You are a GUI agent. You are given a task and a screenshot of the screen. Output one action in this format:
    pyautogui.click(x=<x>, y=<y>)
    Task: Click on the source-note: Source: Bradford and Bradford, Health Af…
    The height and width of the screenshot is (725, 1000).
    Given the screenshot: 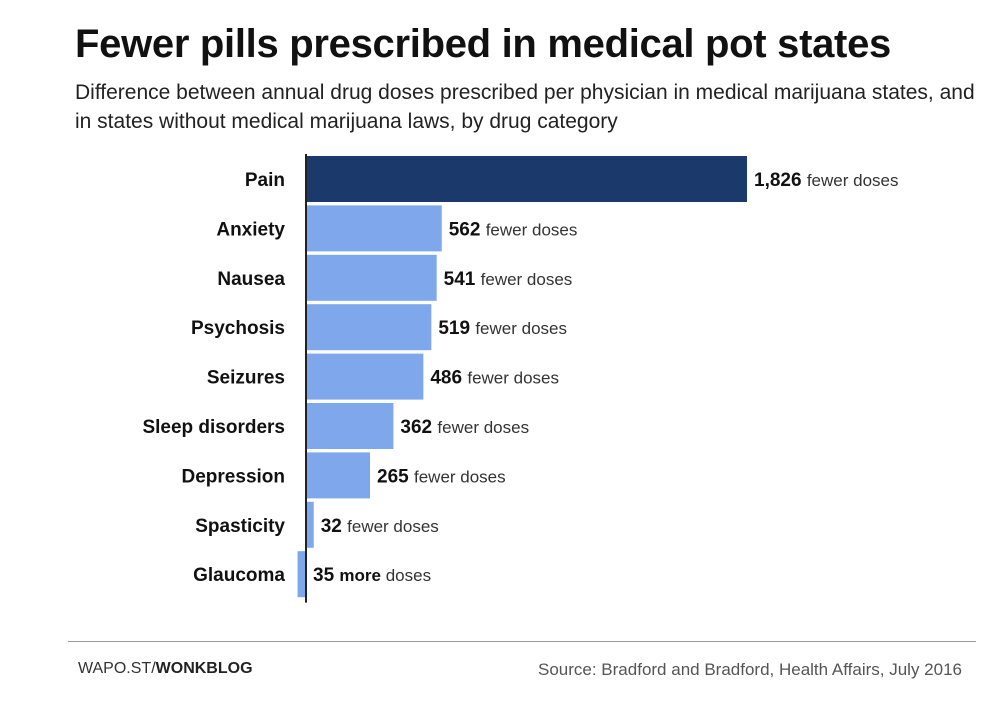 What is the action you would take?
    pyautogui.click(x=750, y=669)
    